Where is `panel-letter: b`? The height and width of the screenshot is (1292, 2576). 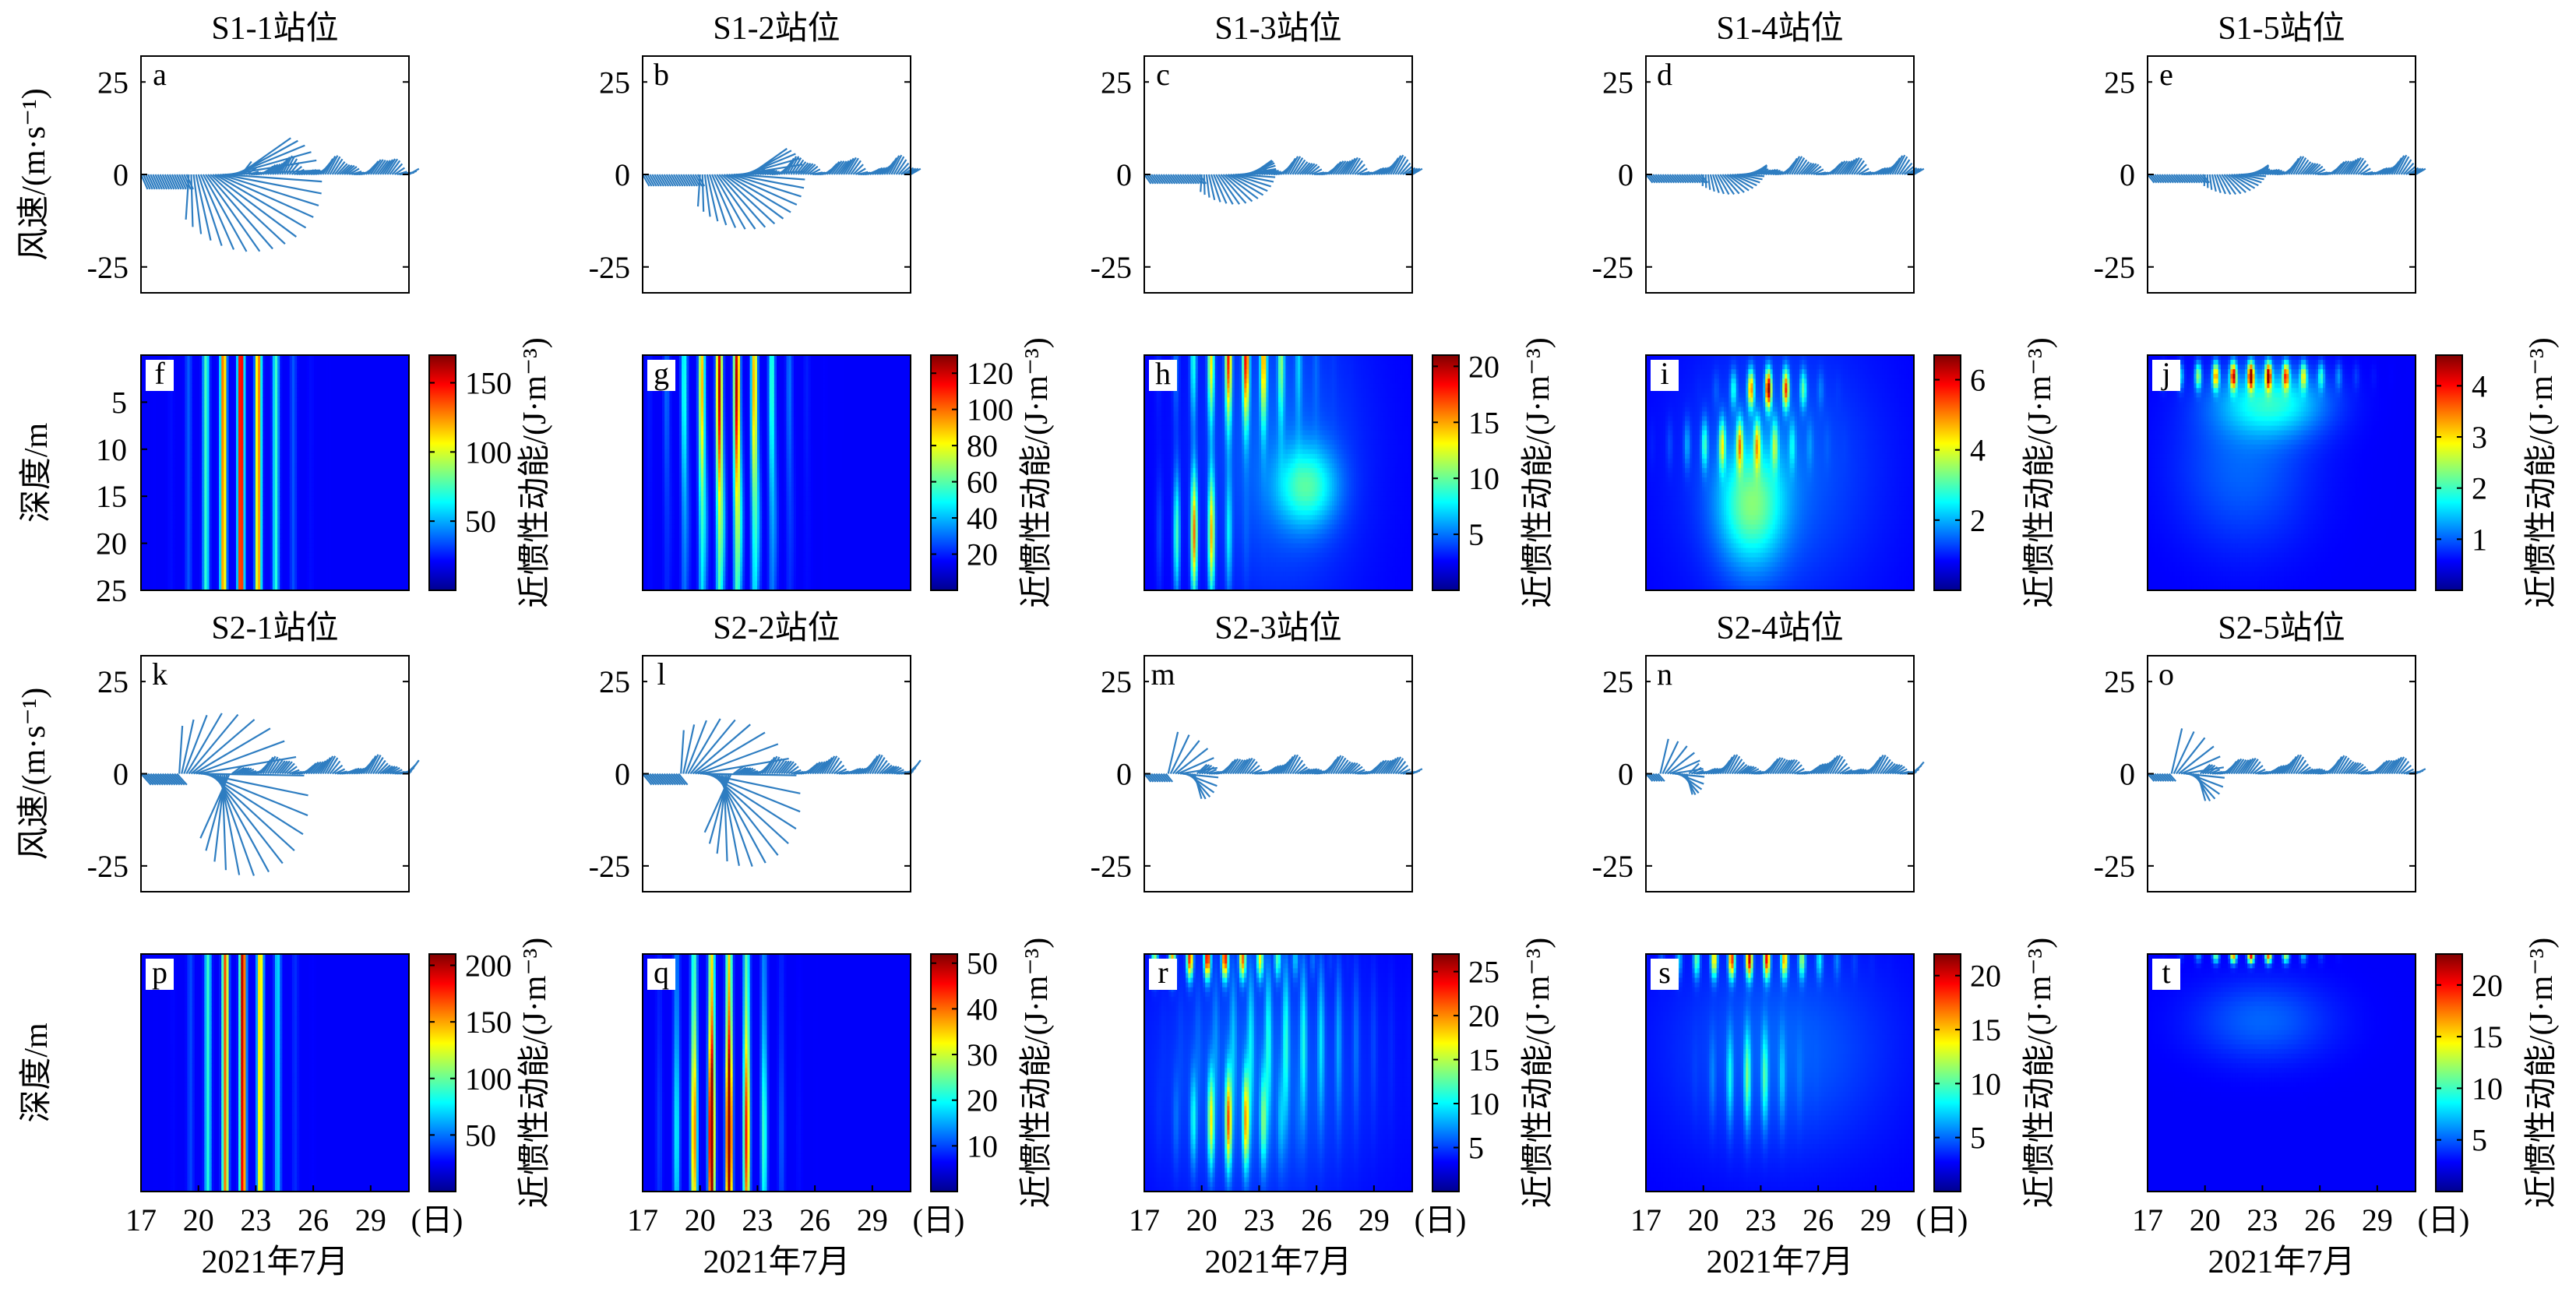 panel-letter: b is located at coordinates (661, 74).